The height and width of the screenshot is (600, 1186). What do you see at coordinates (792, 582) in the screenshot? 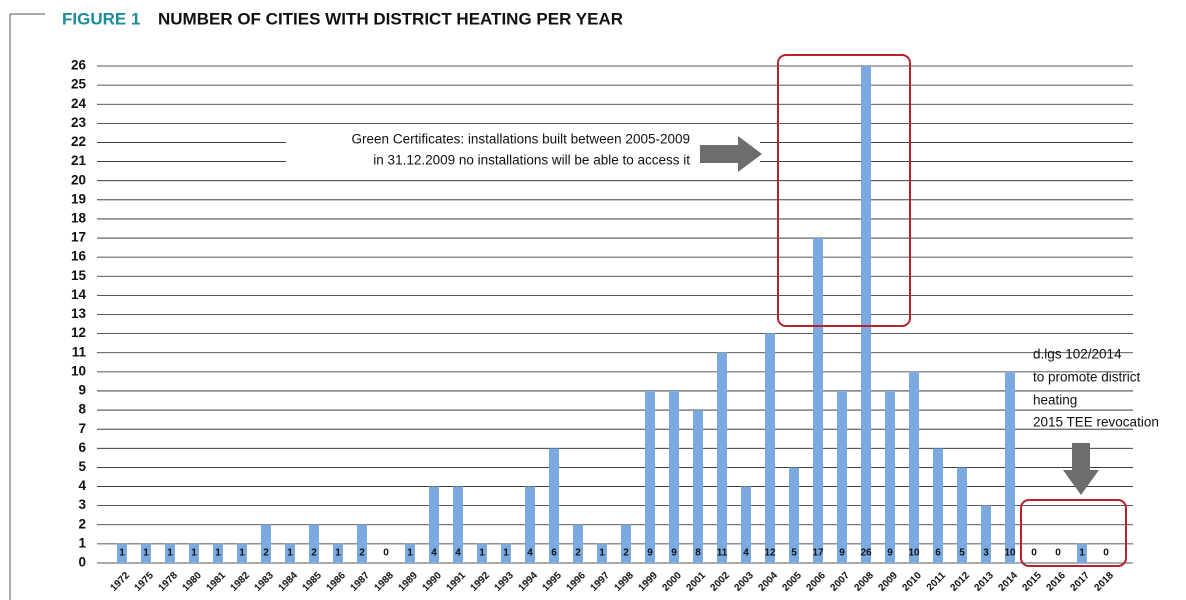
I see `x-tick-label: 2005` at bounding box center [792, 582].